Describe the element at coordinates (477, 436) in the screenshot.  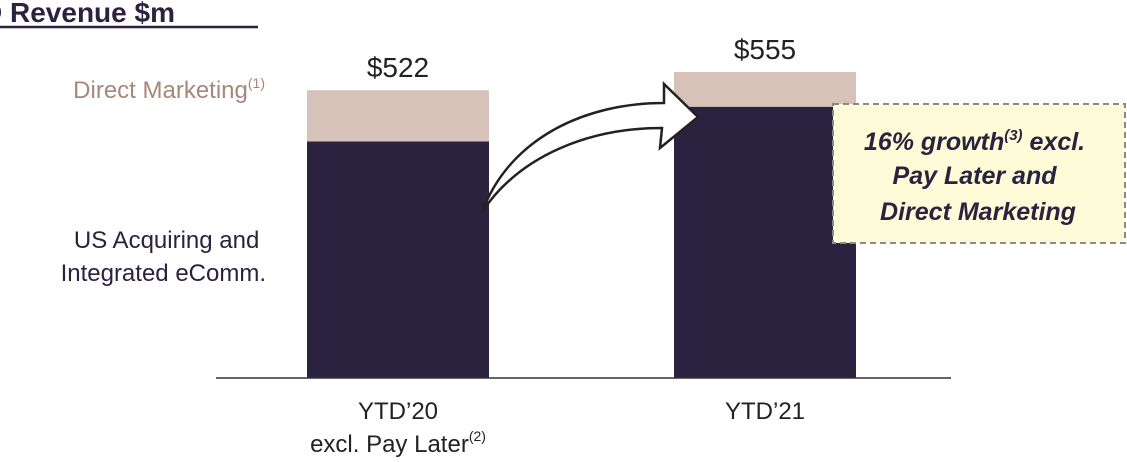
I see `category-sublabel-ytd20-footnote: (2)` at that location.